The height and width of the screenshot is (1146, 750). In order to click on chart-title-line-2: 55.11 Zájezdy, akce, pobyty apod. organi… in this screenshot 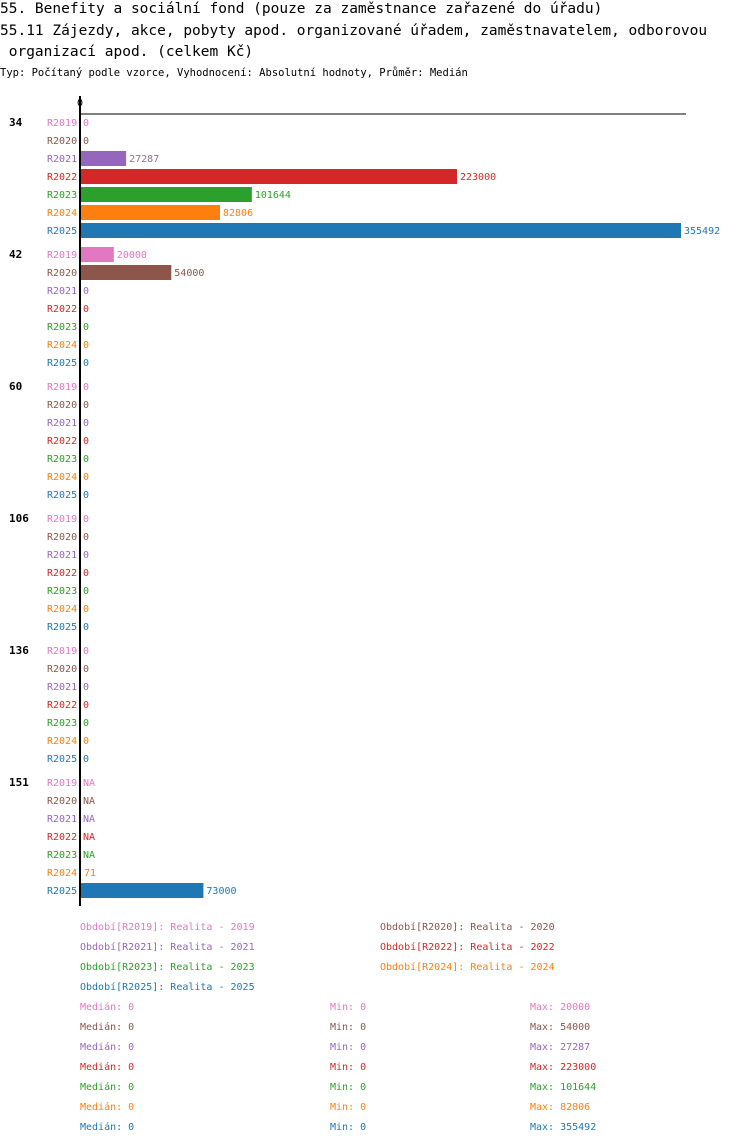, I will do `click(354, 31)`.